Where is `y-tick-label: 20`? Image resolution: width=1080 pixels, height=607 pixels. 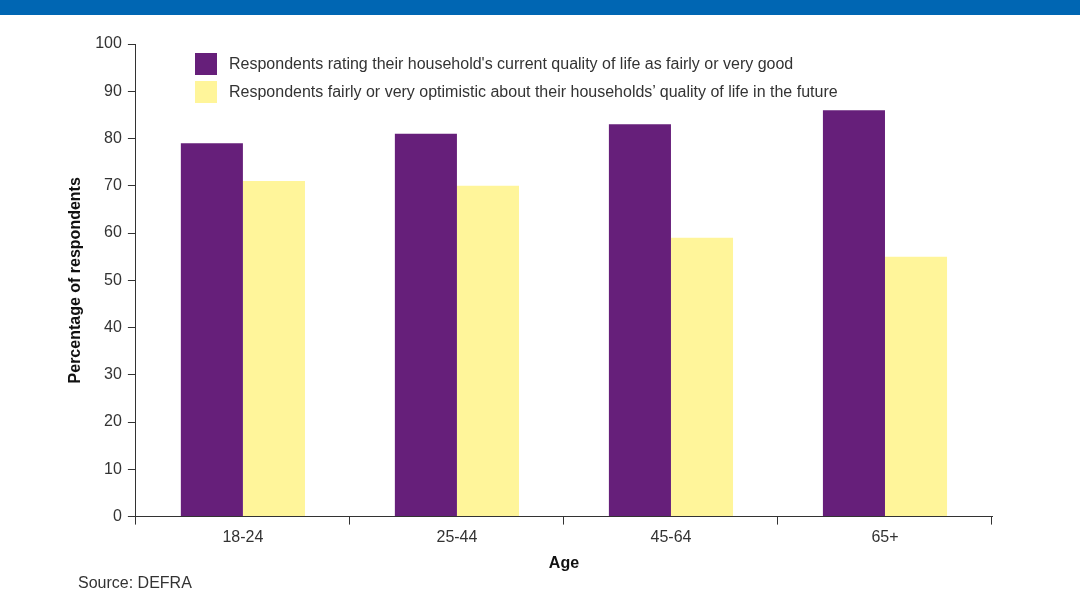
y-tick-label: 20 is located at coordinates (113, 421).